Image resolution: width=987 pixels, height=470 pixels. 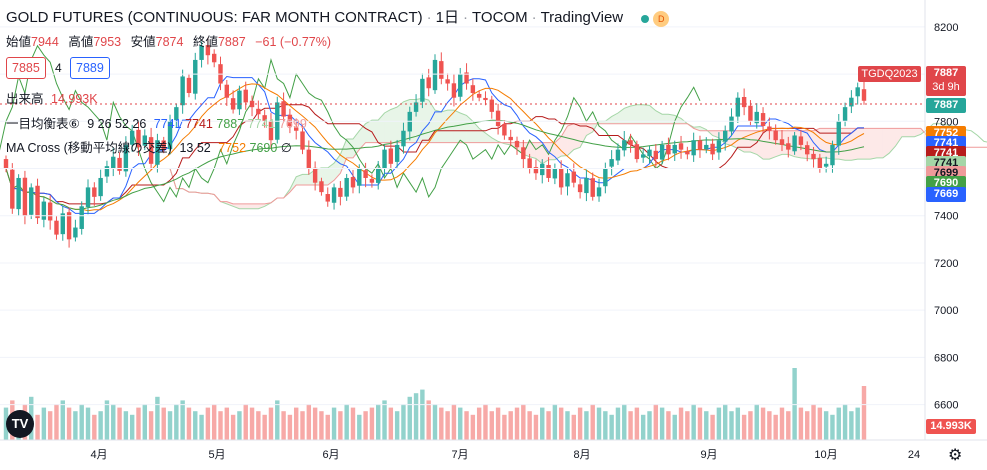 I want to click on tenkan-value: 7741, so click(x=167, y=124).